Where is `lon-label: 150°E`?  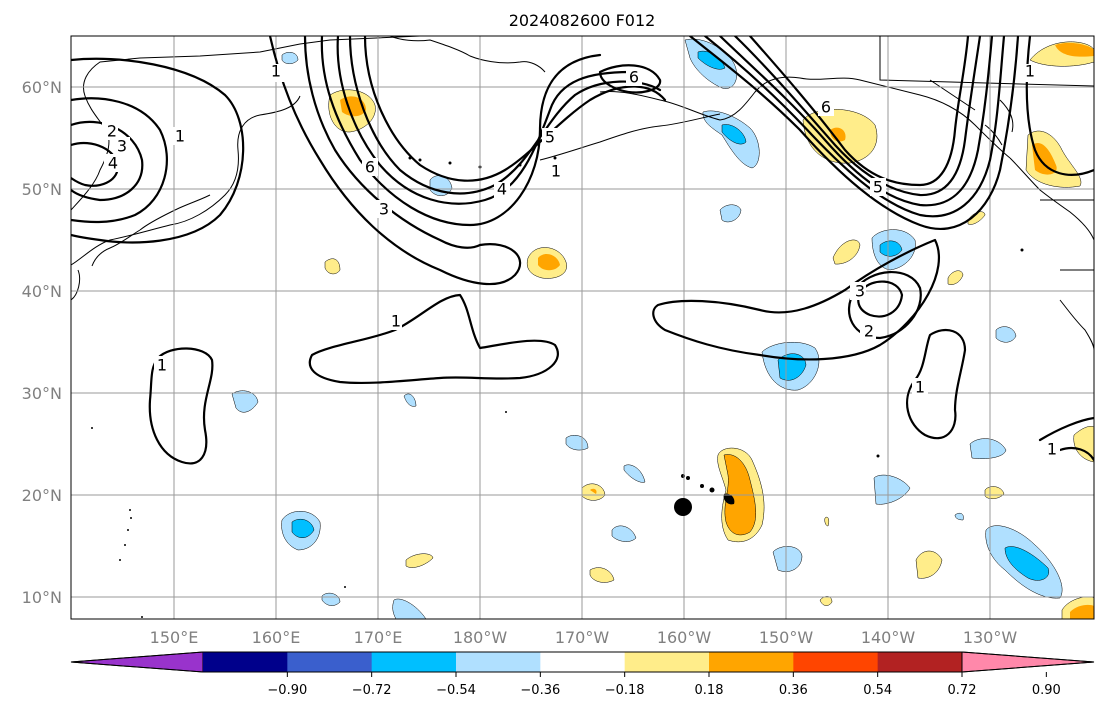
lon-label: 150°E is located at coordinates (174, 637).